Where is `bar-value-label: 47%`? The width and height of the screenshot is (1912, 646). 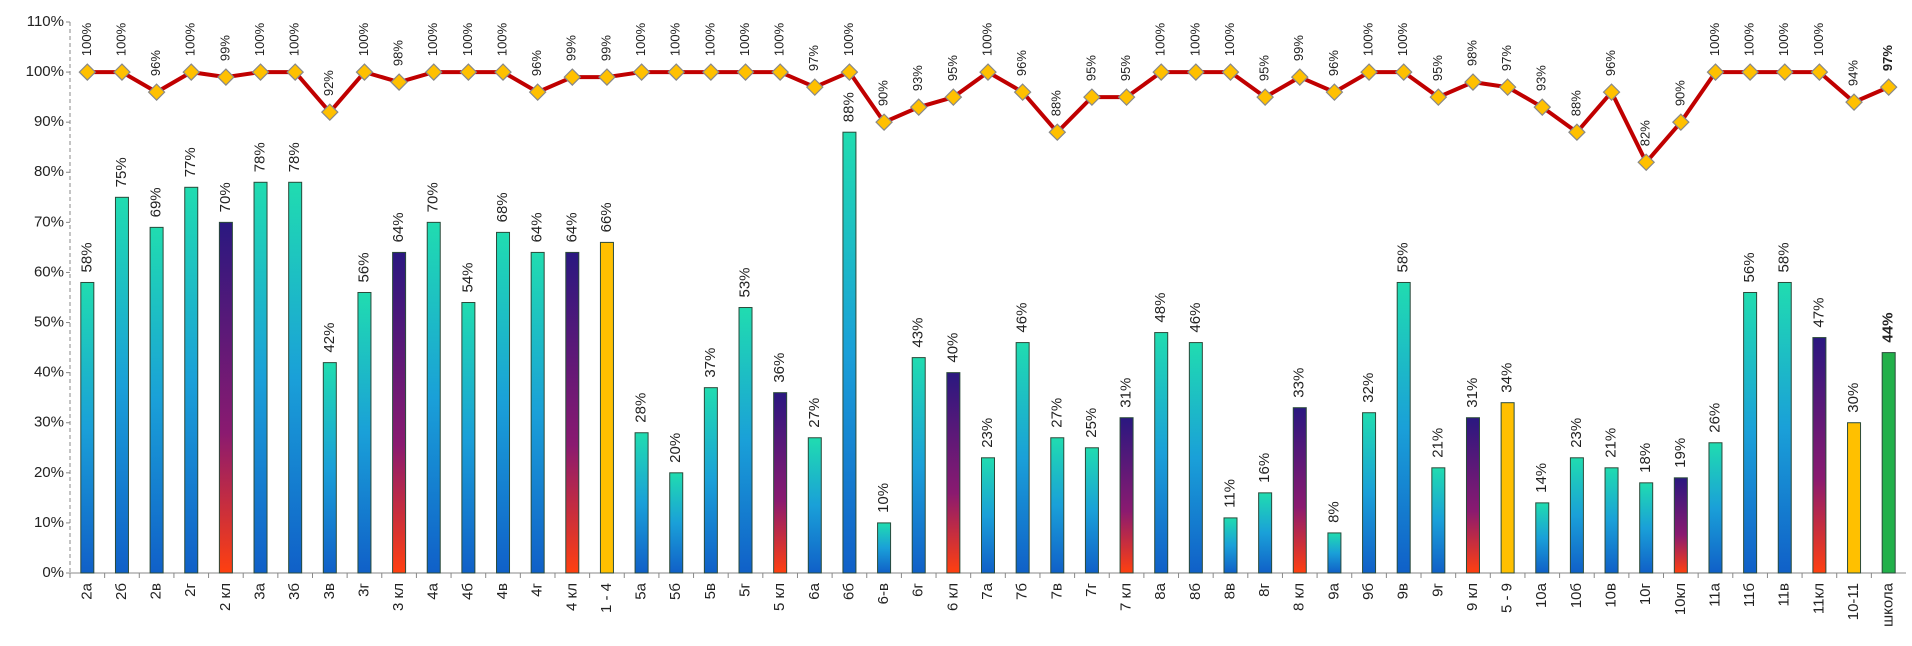 bar-value-label: 47% is located at coordinates (1818, 313).